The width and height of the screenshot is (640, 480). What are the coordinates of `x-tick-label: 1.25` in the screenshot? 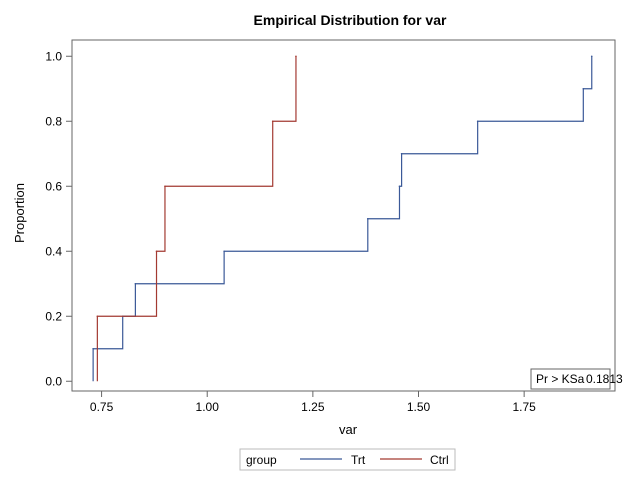 It's located at (313, 407).